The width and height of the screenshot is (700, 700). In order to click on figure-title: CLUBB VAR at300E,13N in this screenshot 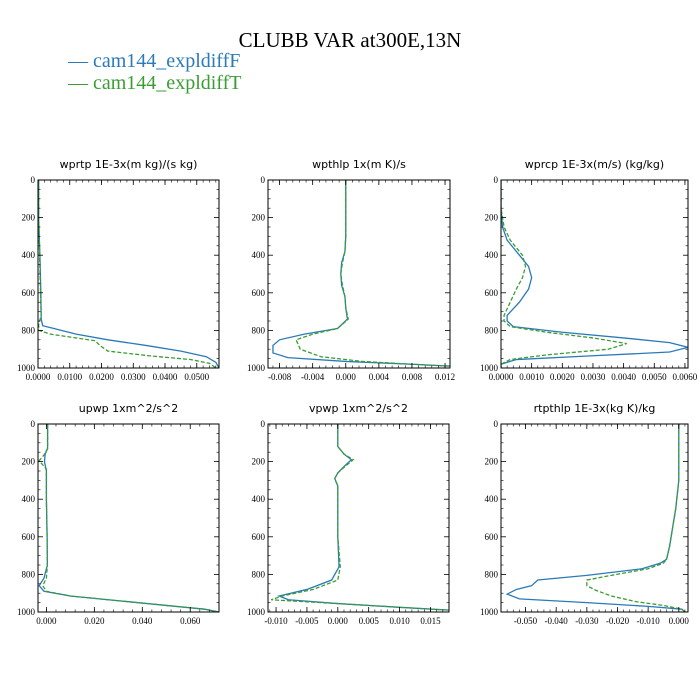, I will do `click(350, 40)`.